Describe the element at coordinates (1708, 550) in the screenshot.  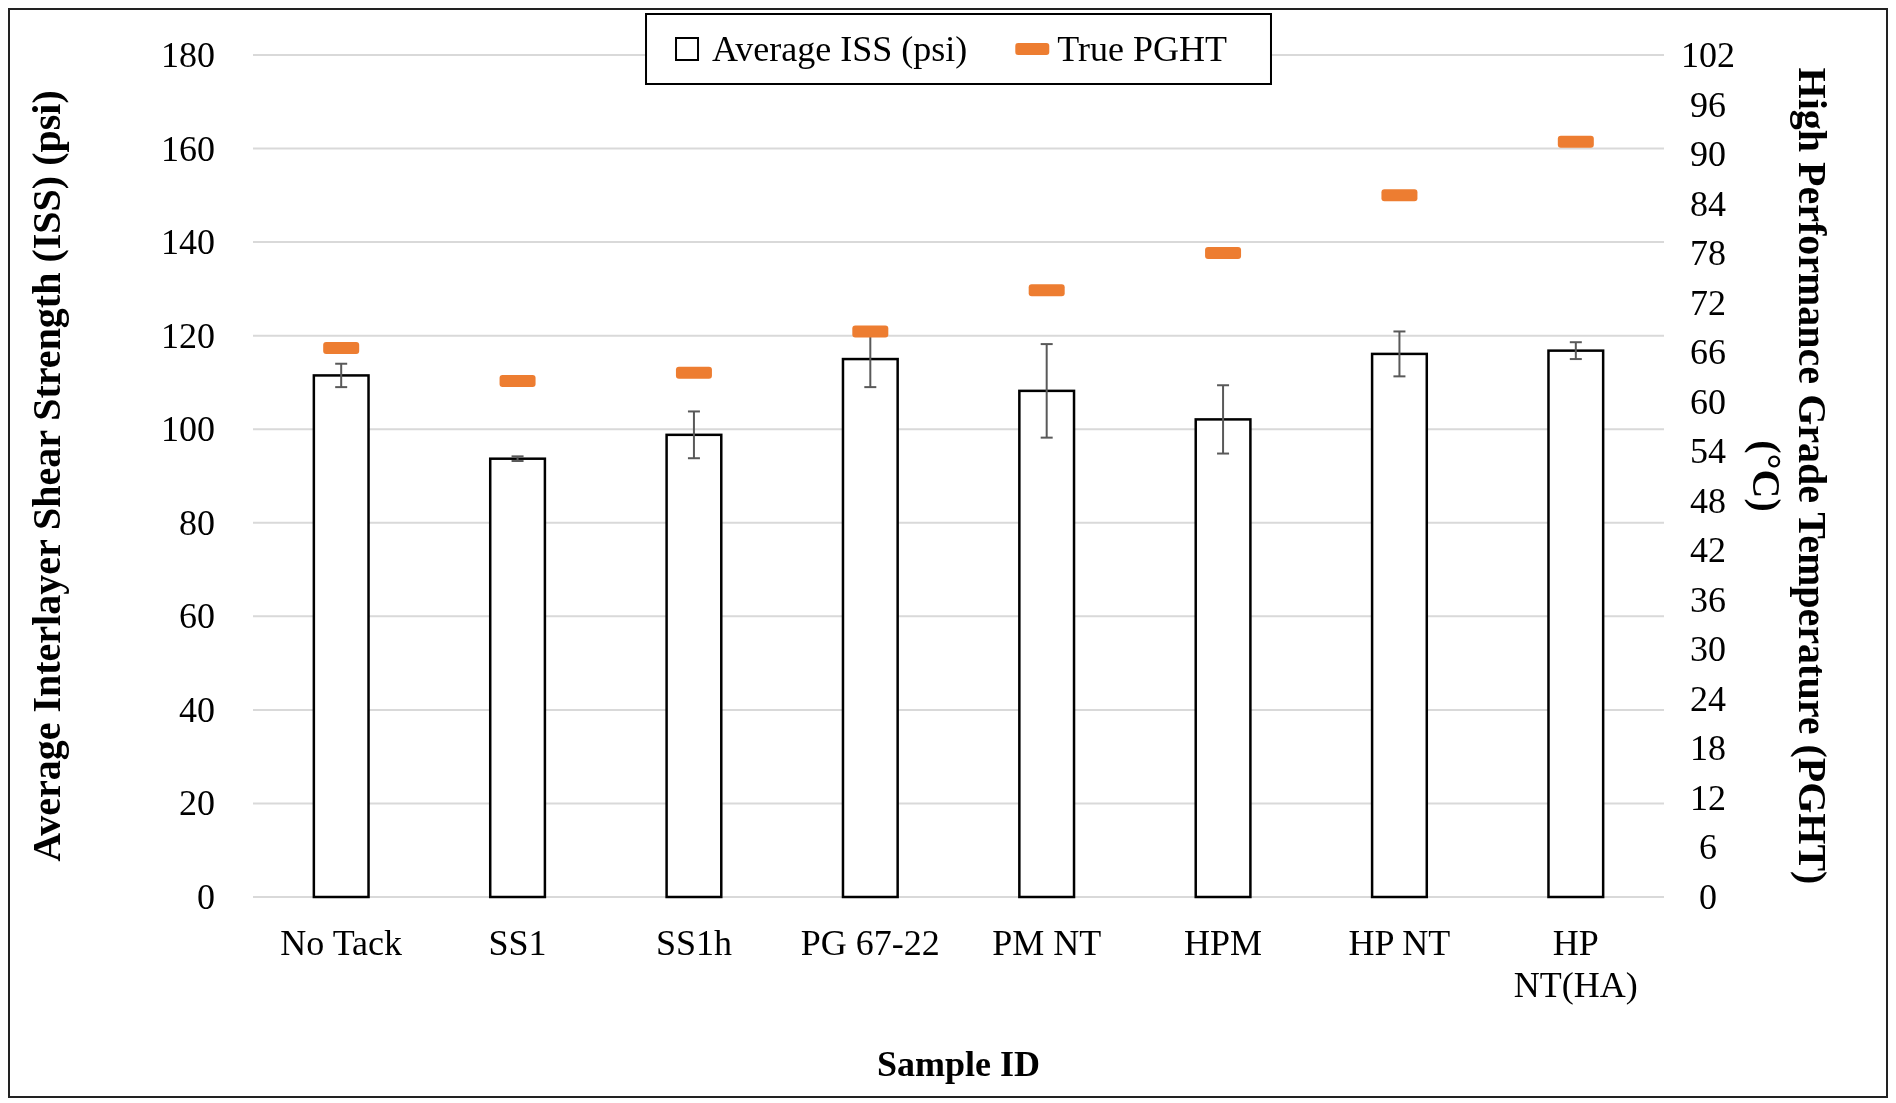
I see `y2-tick-label: 42` at that location.